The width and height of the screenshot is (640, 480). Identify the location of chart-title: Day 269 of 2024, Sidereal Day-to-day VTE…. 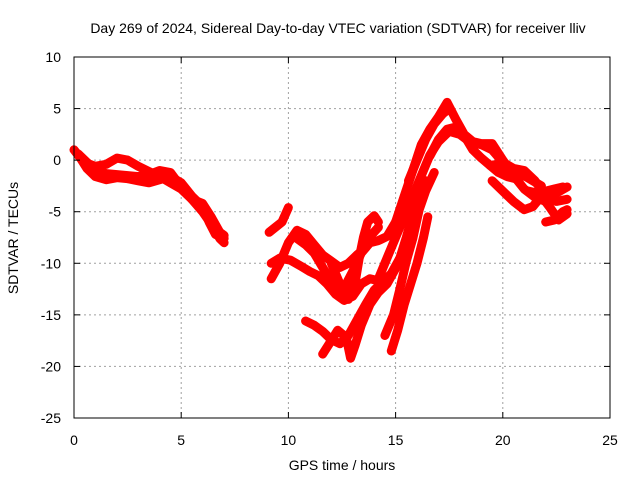
(337, 28).